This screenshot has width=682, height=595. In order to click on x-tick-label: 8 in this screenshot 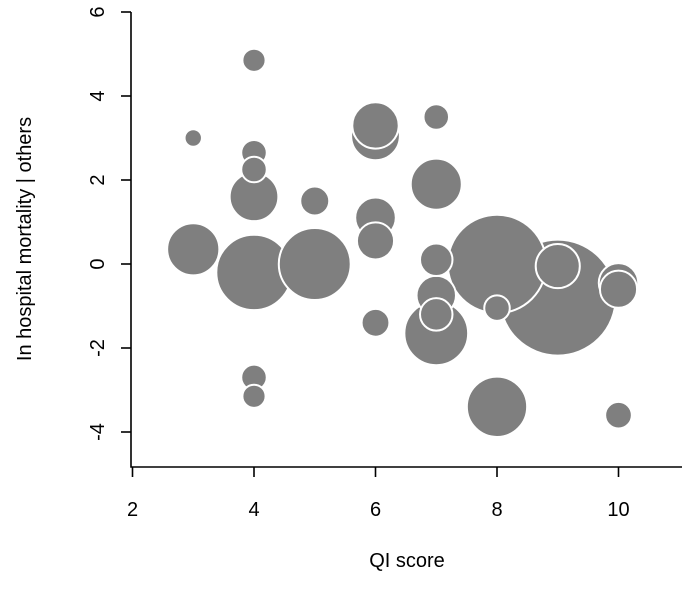, I will do `click(496, 510)`.